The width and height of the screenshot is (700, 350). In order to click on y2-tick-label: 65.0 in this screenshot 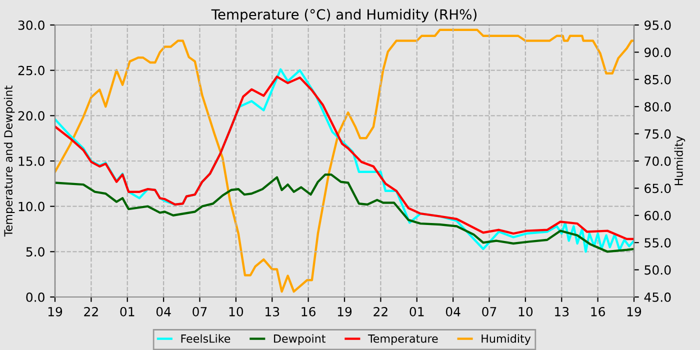, I will do `click(657, 189)`.